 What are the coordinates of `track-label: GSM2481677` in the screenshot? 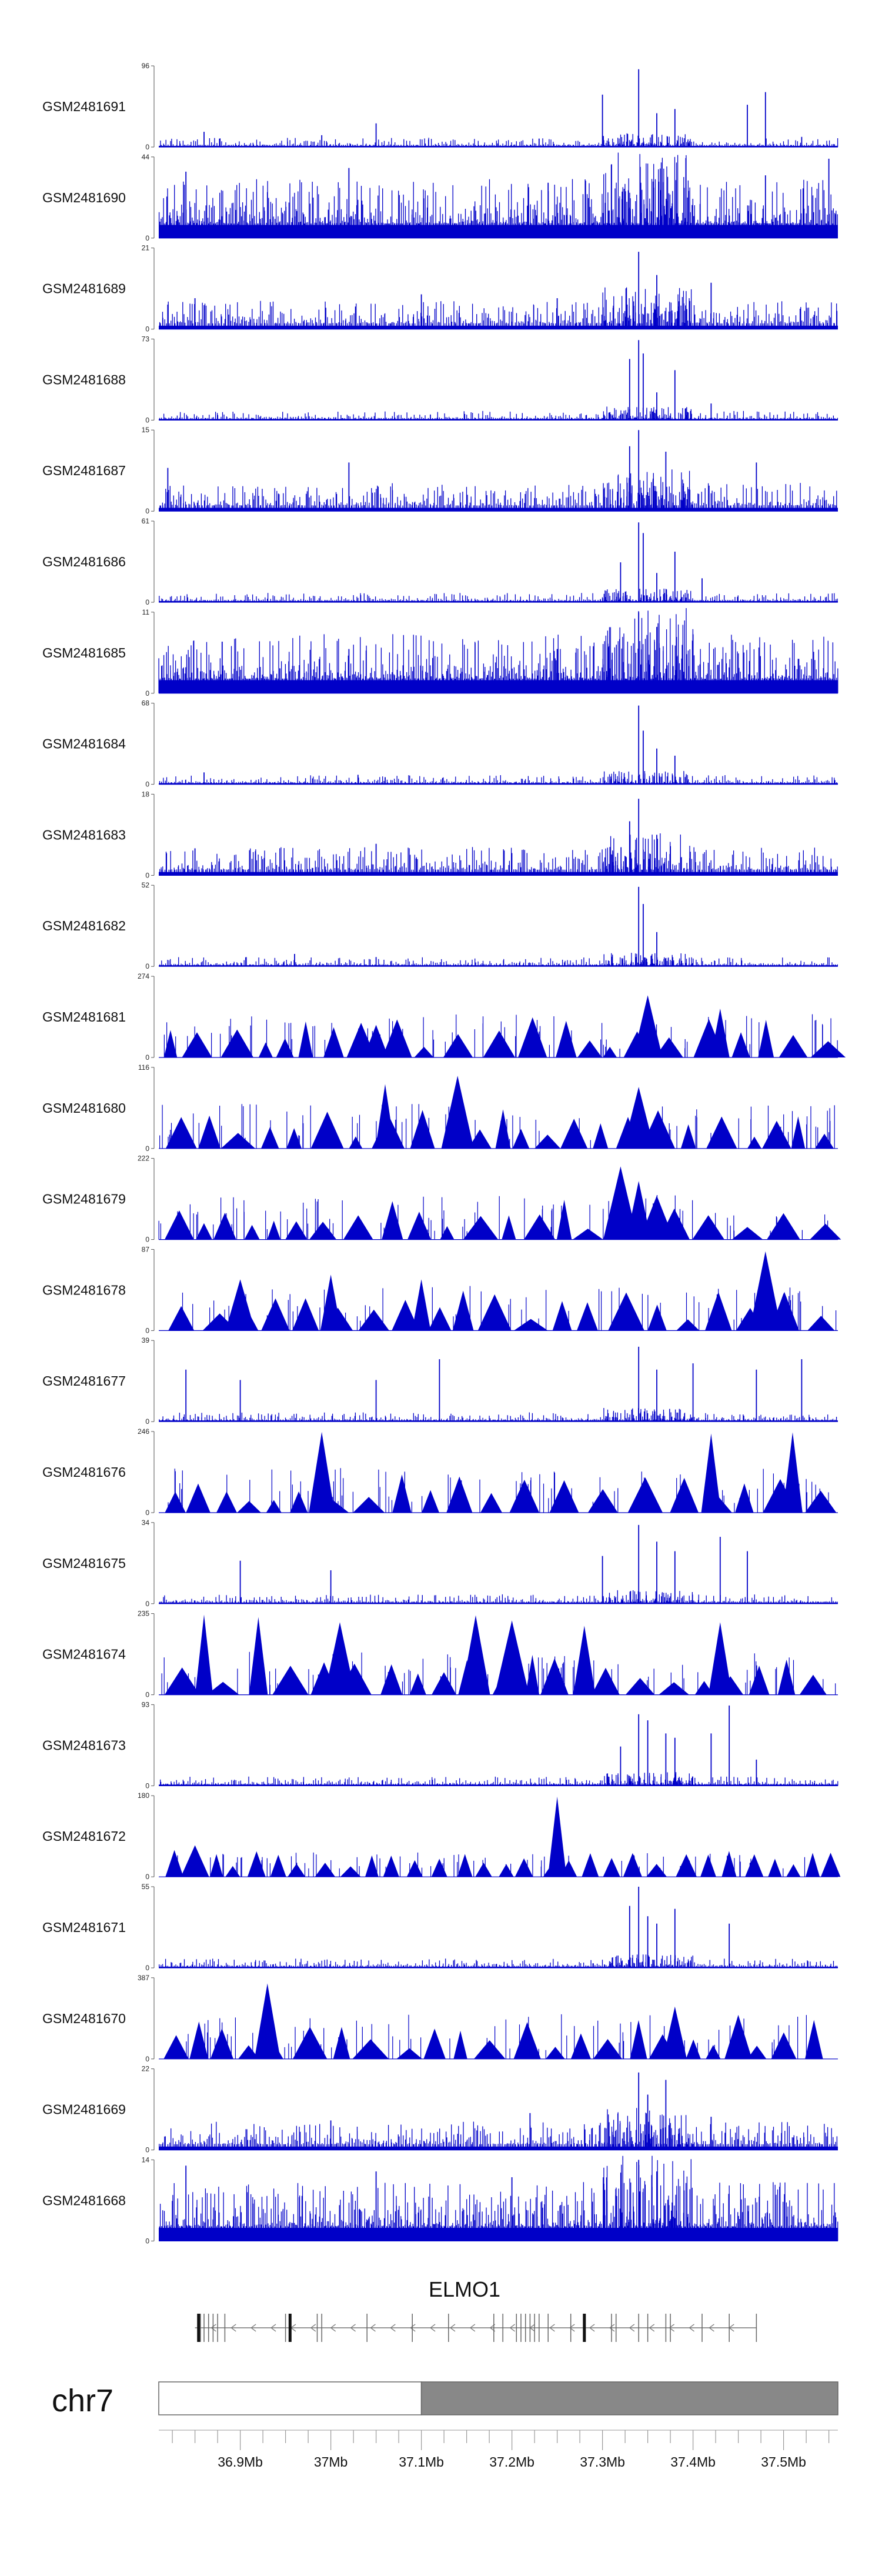 It's located at (84, 1381).